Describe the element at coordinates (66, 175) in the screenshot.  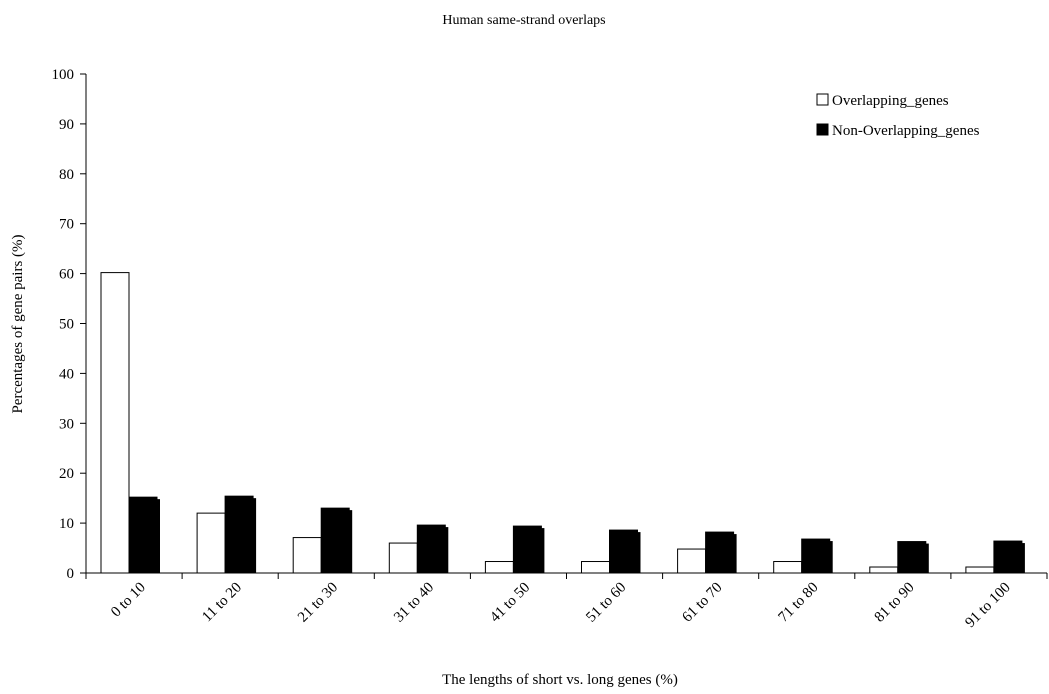
I see `y-tick-label: 80` at that location.